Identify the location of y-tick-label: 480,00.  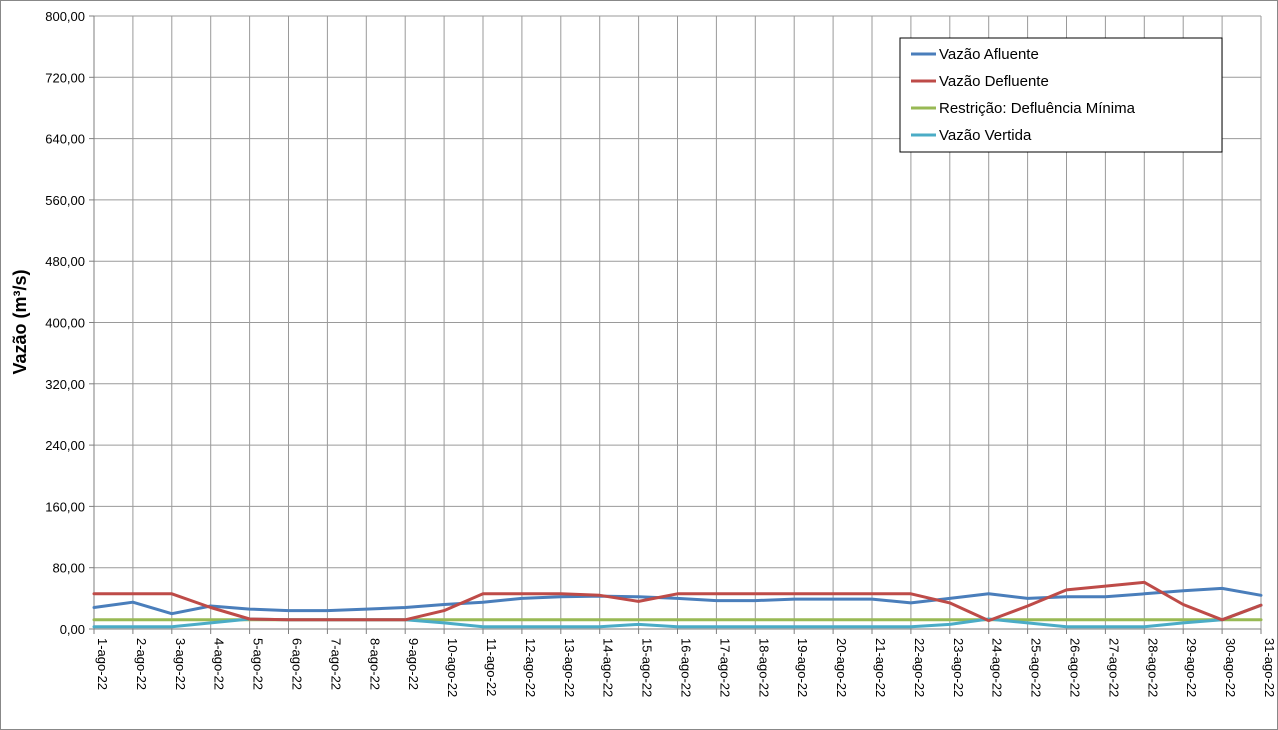
(65, 261).